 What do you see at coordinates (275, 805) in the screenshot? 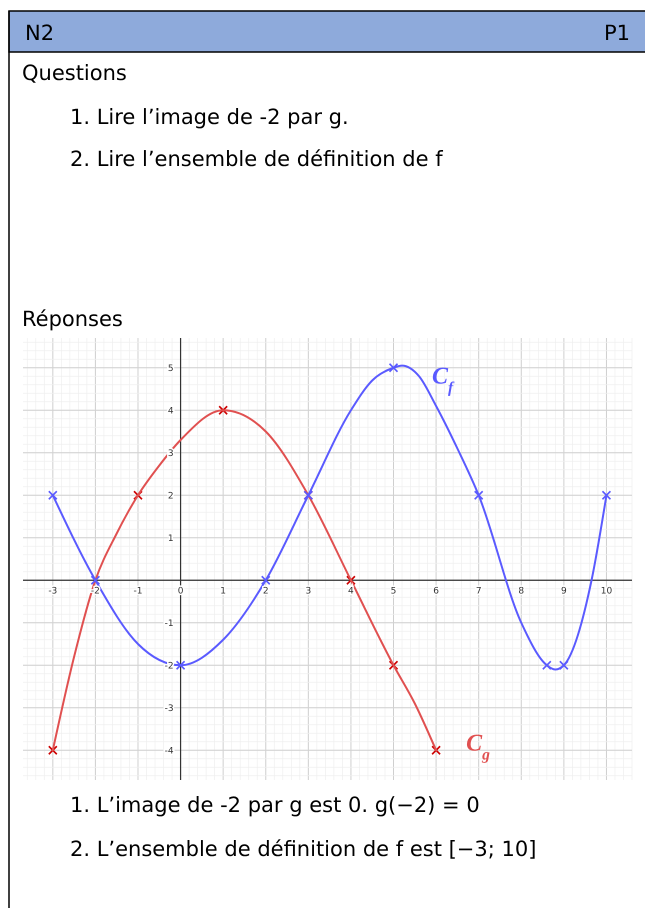
I see `text: 1. L’image de -2 par g est 0. g(−2) = 0` at bounding box center [275, 805].